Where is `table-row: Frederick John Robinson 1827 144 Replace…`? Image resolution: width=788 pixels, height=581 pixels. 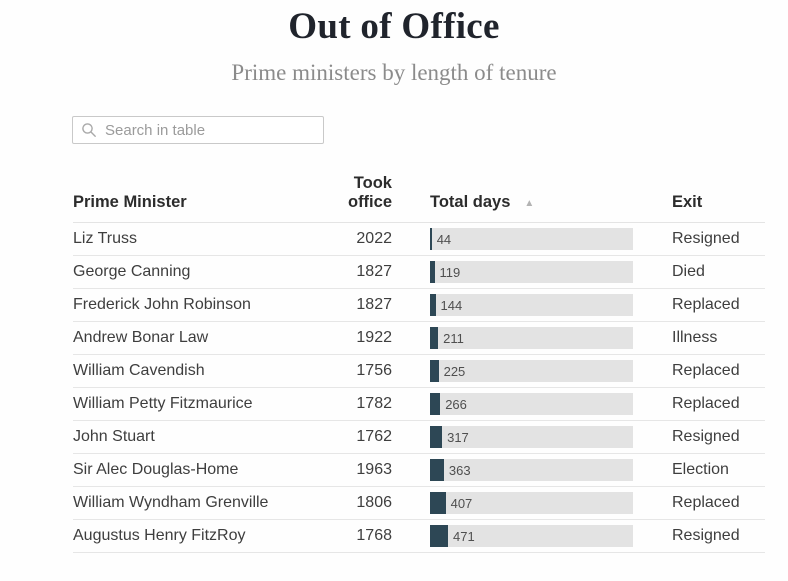
table-row: Frederick John Robinson 1827 144 Replace… is located at coordinates (419, 305).